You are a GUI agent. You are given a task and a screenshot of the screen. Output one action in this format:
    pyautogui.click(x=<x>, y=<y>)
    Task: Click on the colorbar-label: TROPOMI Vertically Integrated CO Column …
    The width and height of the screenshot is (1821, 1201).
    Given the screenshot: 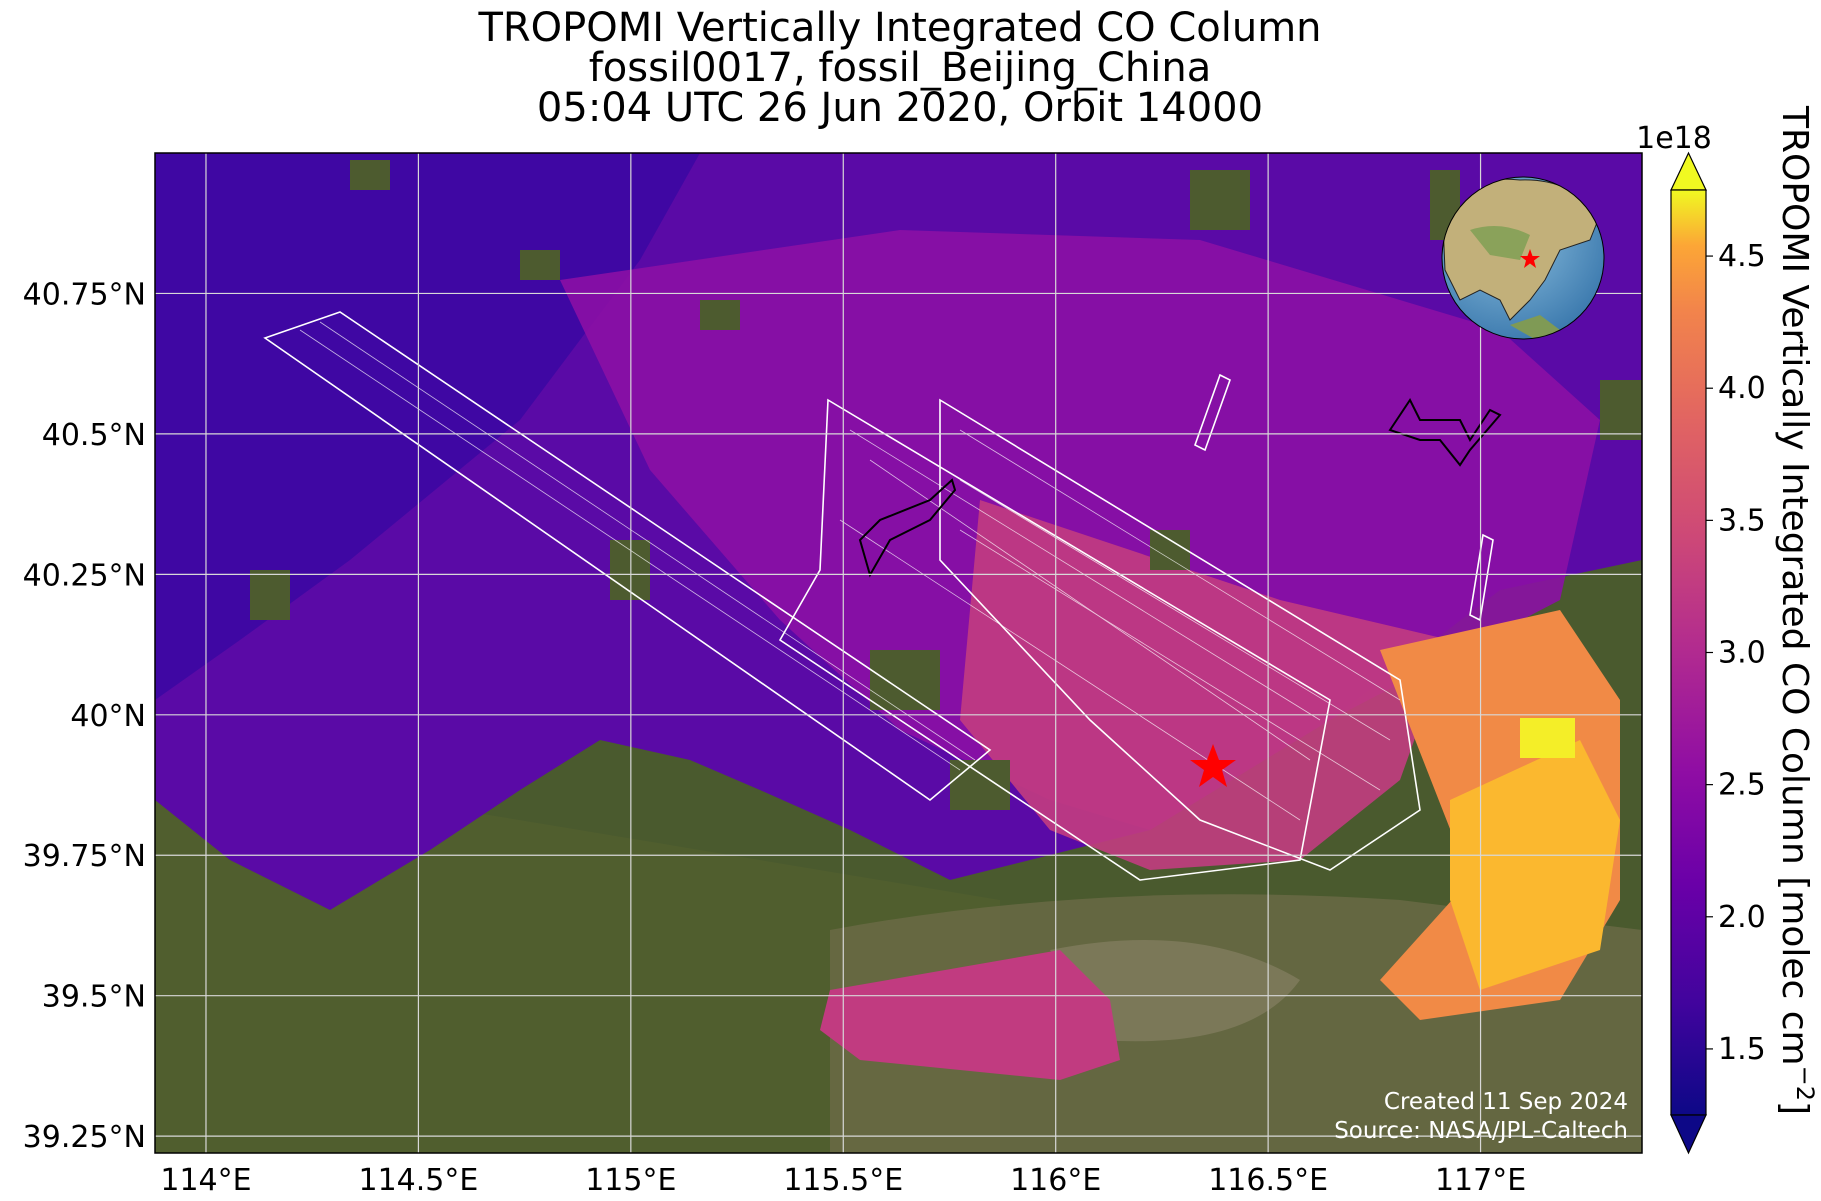 What is the action you would take?
    pyautogui.click(x=1796, y=610)
    